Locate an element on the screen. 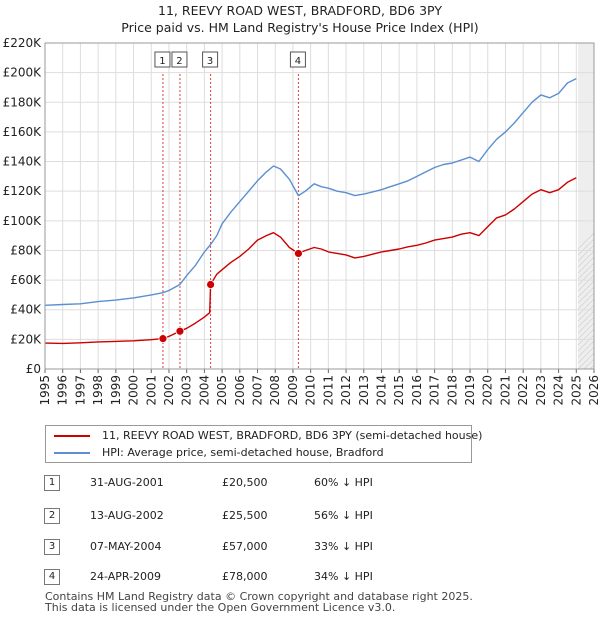  transaction-number: 4 is located at coordinates (52, 577).